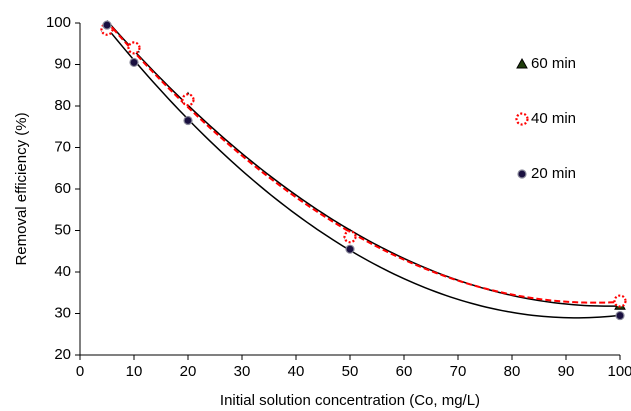  Describe the element at coordinates (458, 371) in the screenshot. I see `x-tick-label: 70` at that location.